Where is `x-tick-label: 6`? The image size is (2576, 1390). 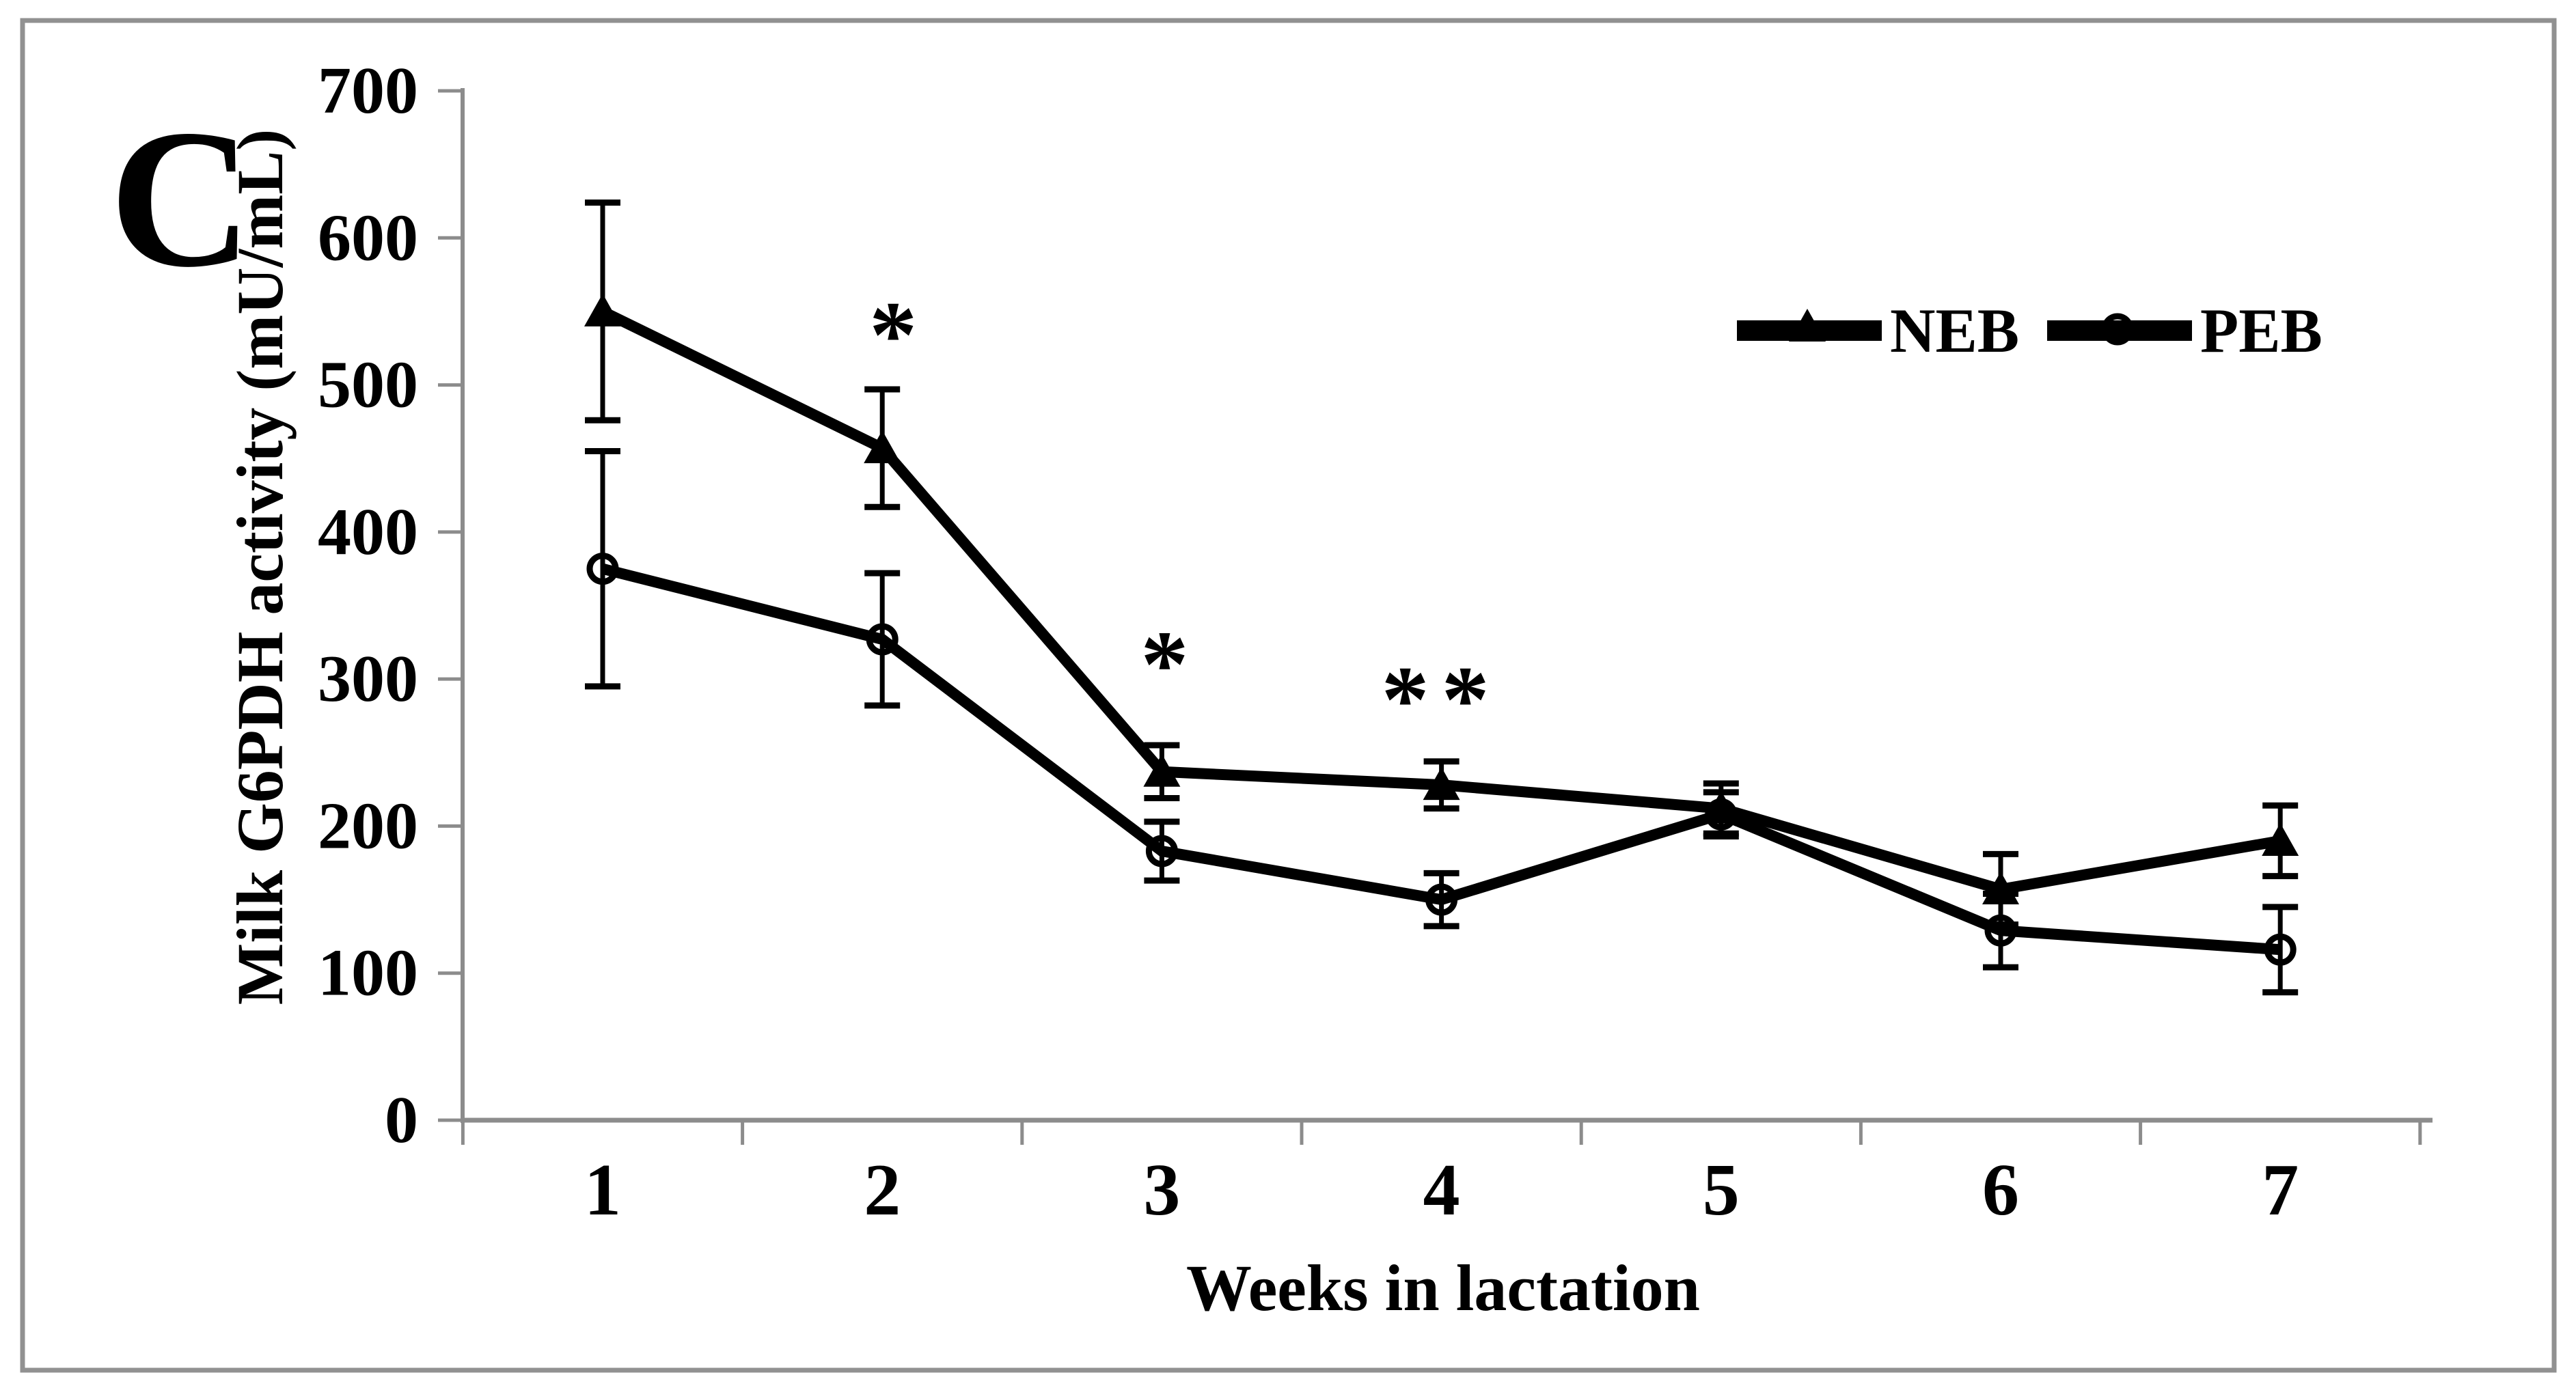 x-tick-label: 6 is located at coordinates (2000, 1190).